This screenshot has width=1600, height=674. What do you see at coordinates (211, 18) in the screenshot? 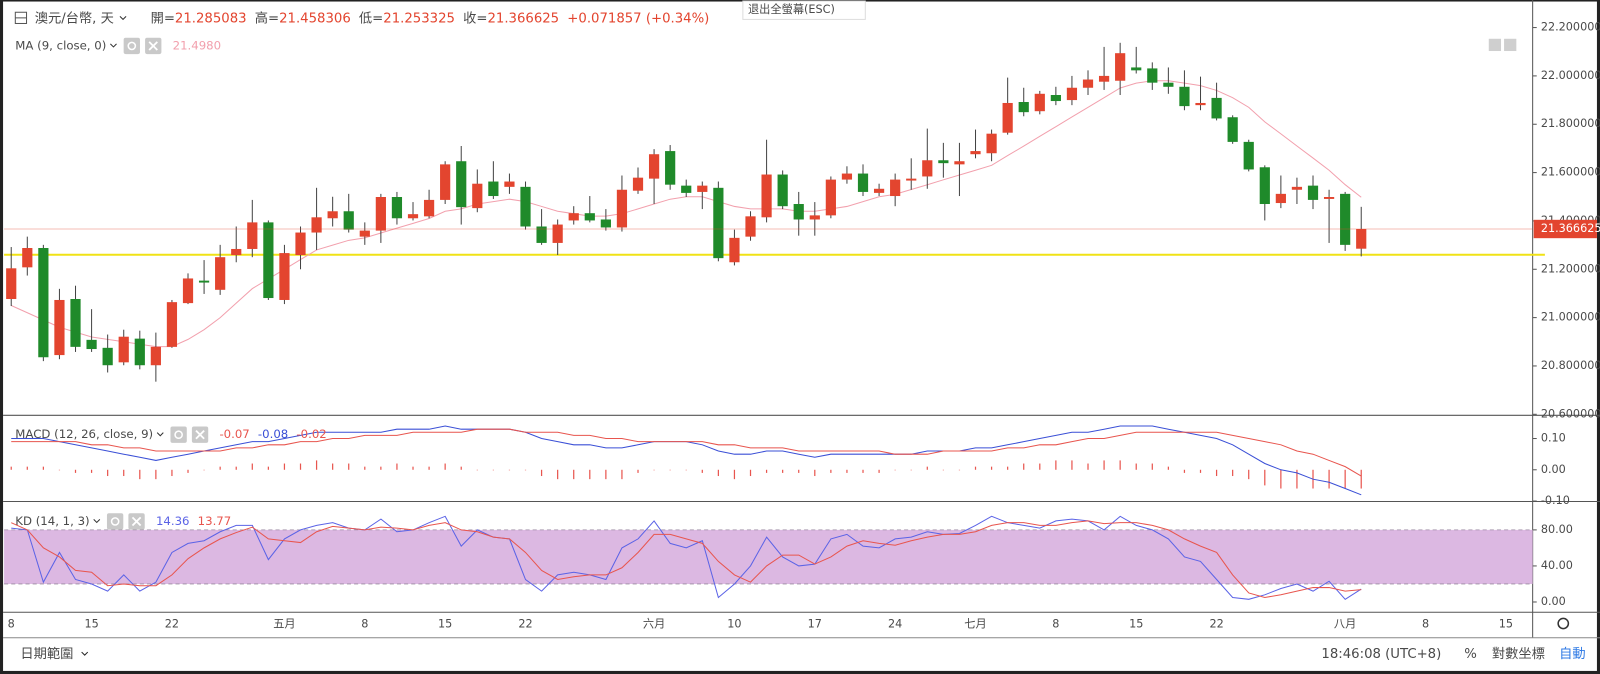
I see `ohlc-value: 21.285083` at bounding box center [211, 18].